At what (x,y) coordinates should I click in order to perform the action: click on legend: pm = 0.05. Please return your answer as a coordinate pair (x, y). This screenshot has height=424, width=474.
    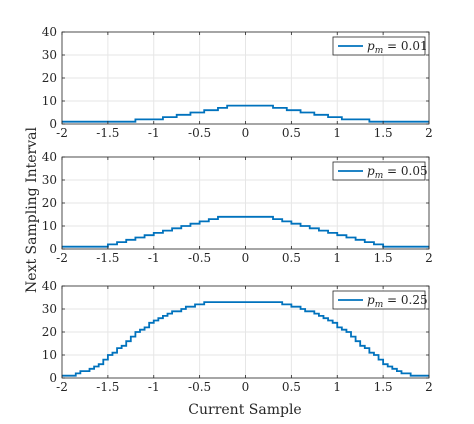
    Looking at the image, I should click on (380, 171).